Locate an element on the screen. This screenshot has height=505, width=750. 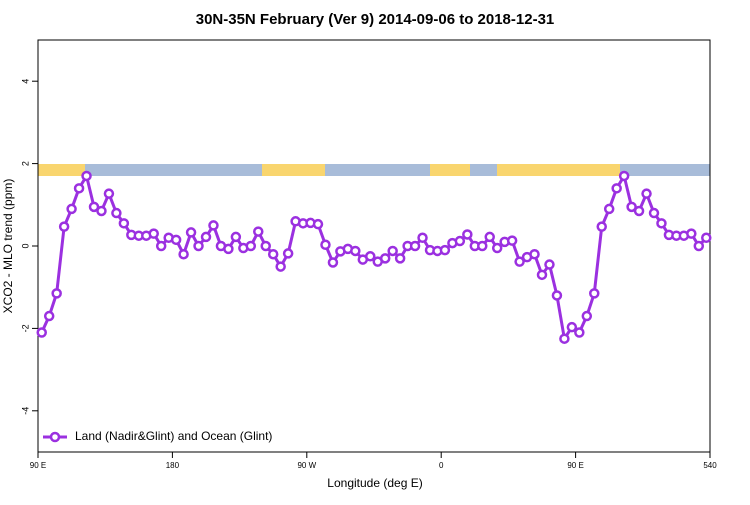
x-tick-label: 540 is located at coordinates (710, 465).